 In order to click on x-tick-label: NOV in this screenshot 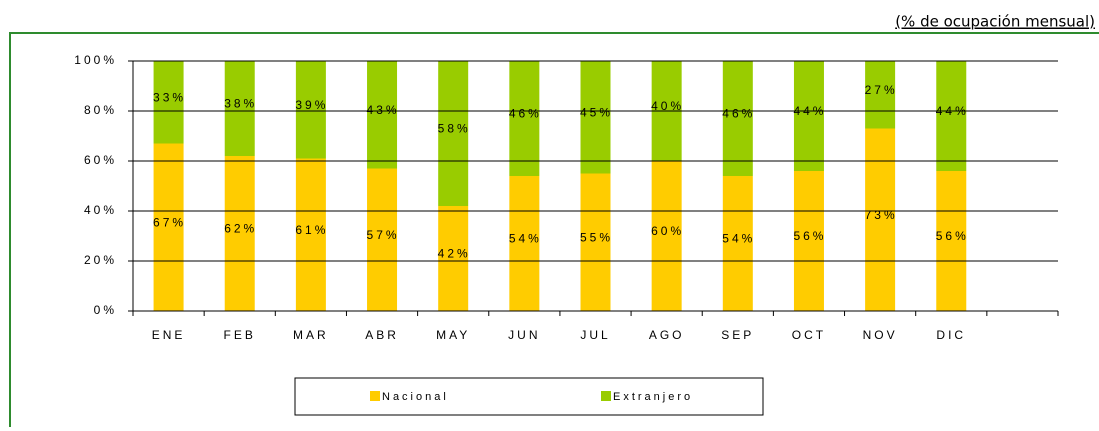, I will do `click(880, 335)`.